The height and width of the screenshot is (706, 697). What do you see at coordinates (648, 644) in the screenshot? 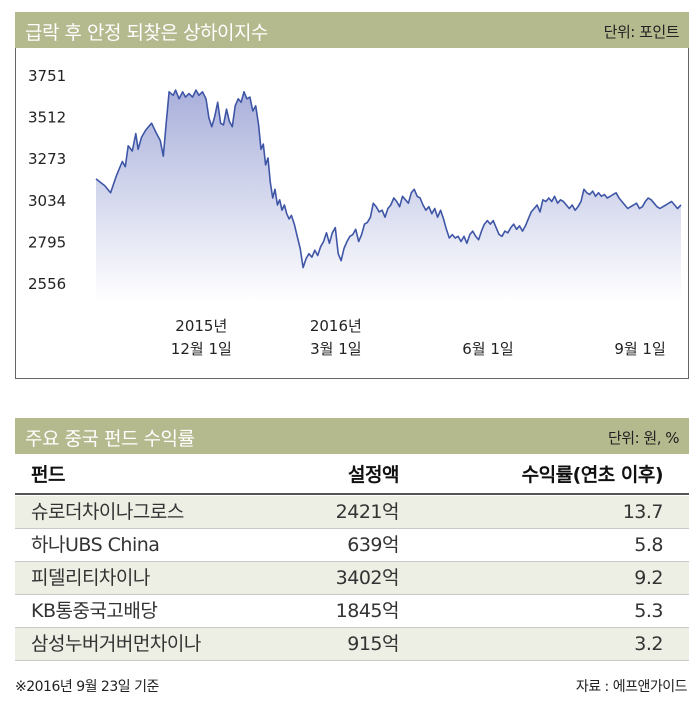
I see `fund-return-cell: 3.2` at bounding box center [648, 644].